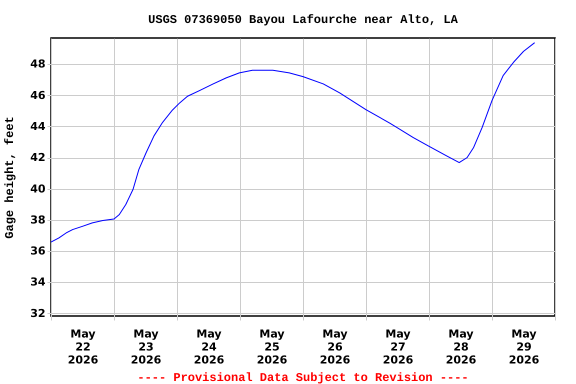 This screenshot has height=384, width=576. What do you see at coordinates (146, 347) in the screenshot?
I see `x-tick-label: May 23 2026` at bounding box center [146, 347].